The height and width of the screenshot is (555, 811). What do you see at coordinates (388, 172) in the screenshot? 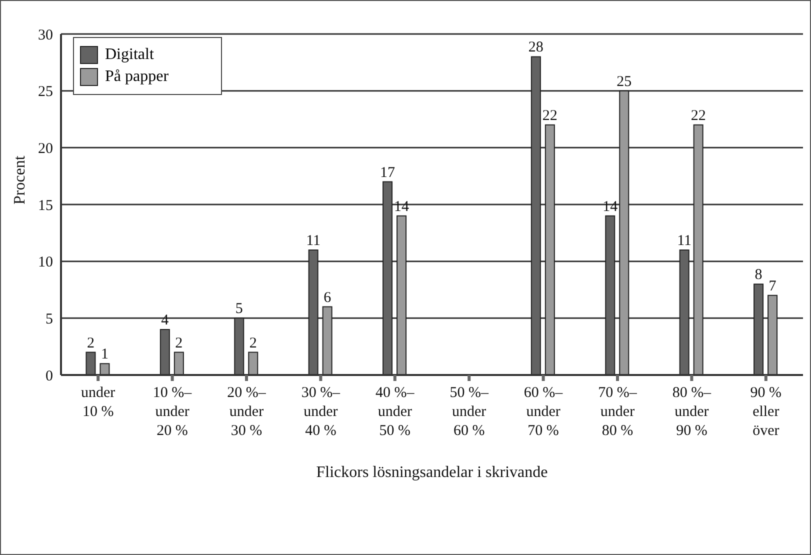
I see `data-label: 17` at bounding box center [388, 172].